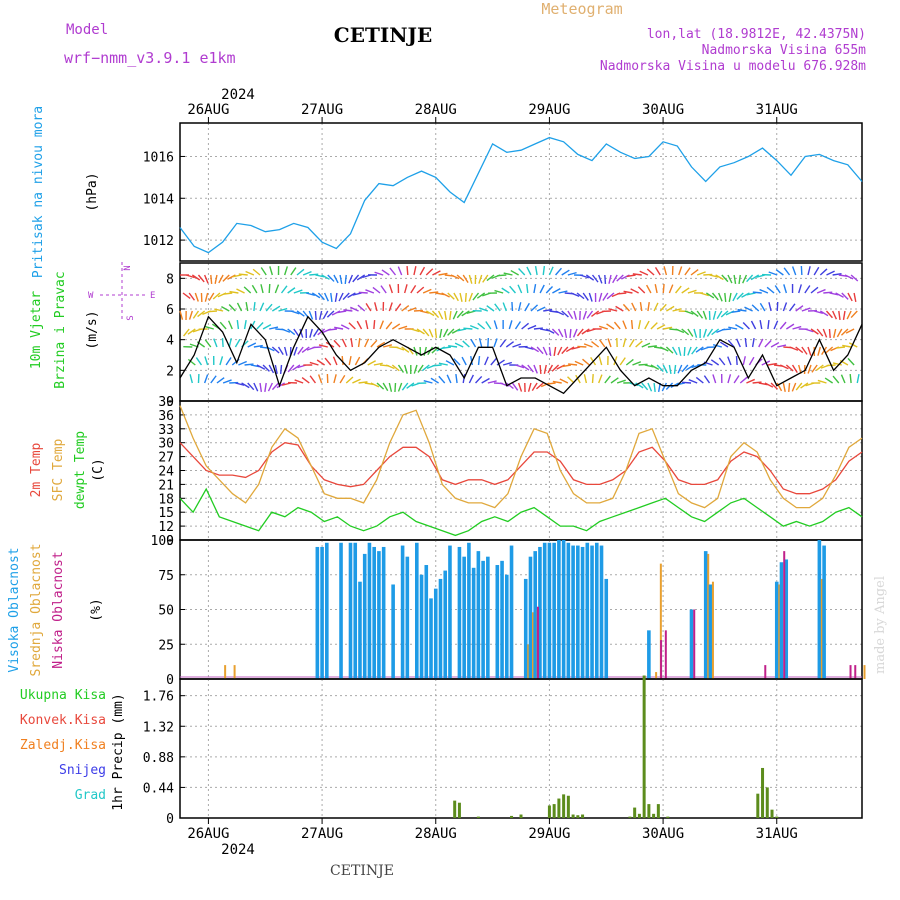 This screenshot has height=900, width=900. I want to click on y-tick-label: 8, so click(170, 279).